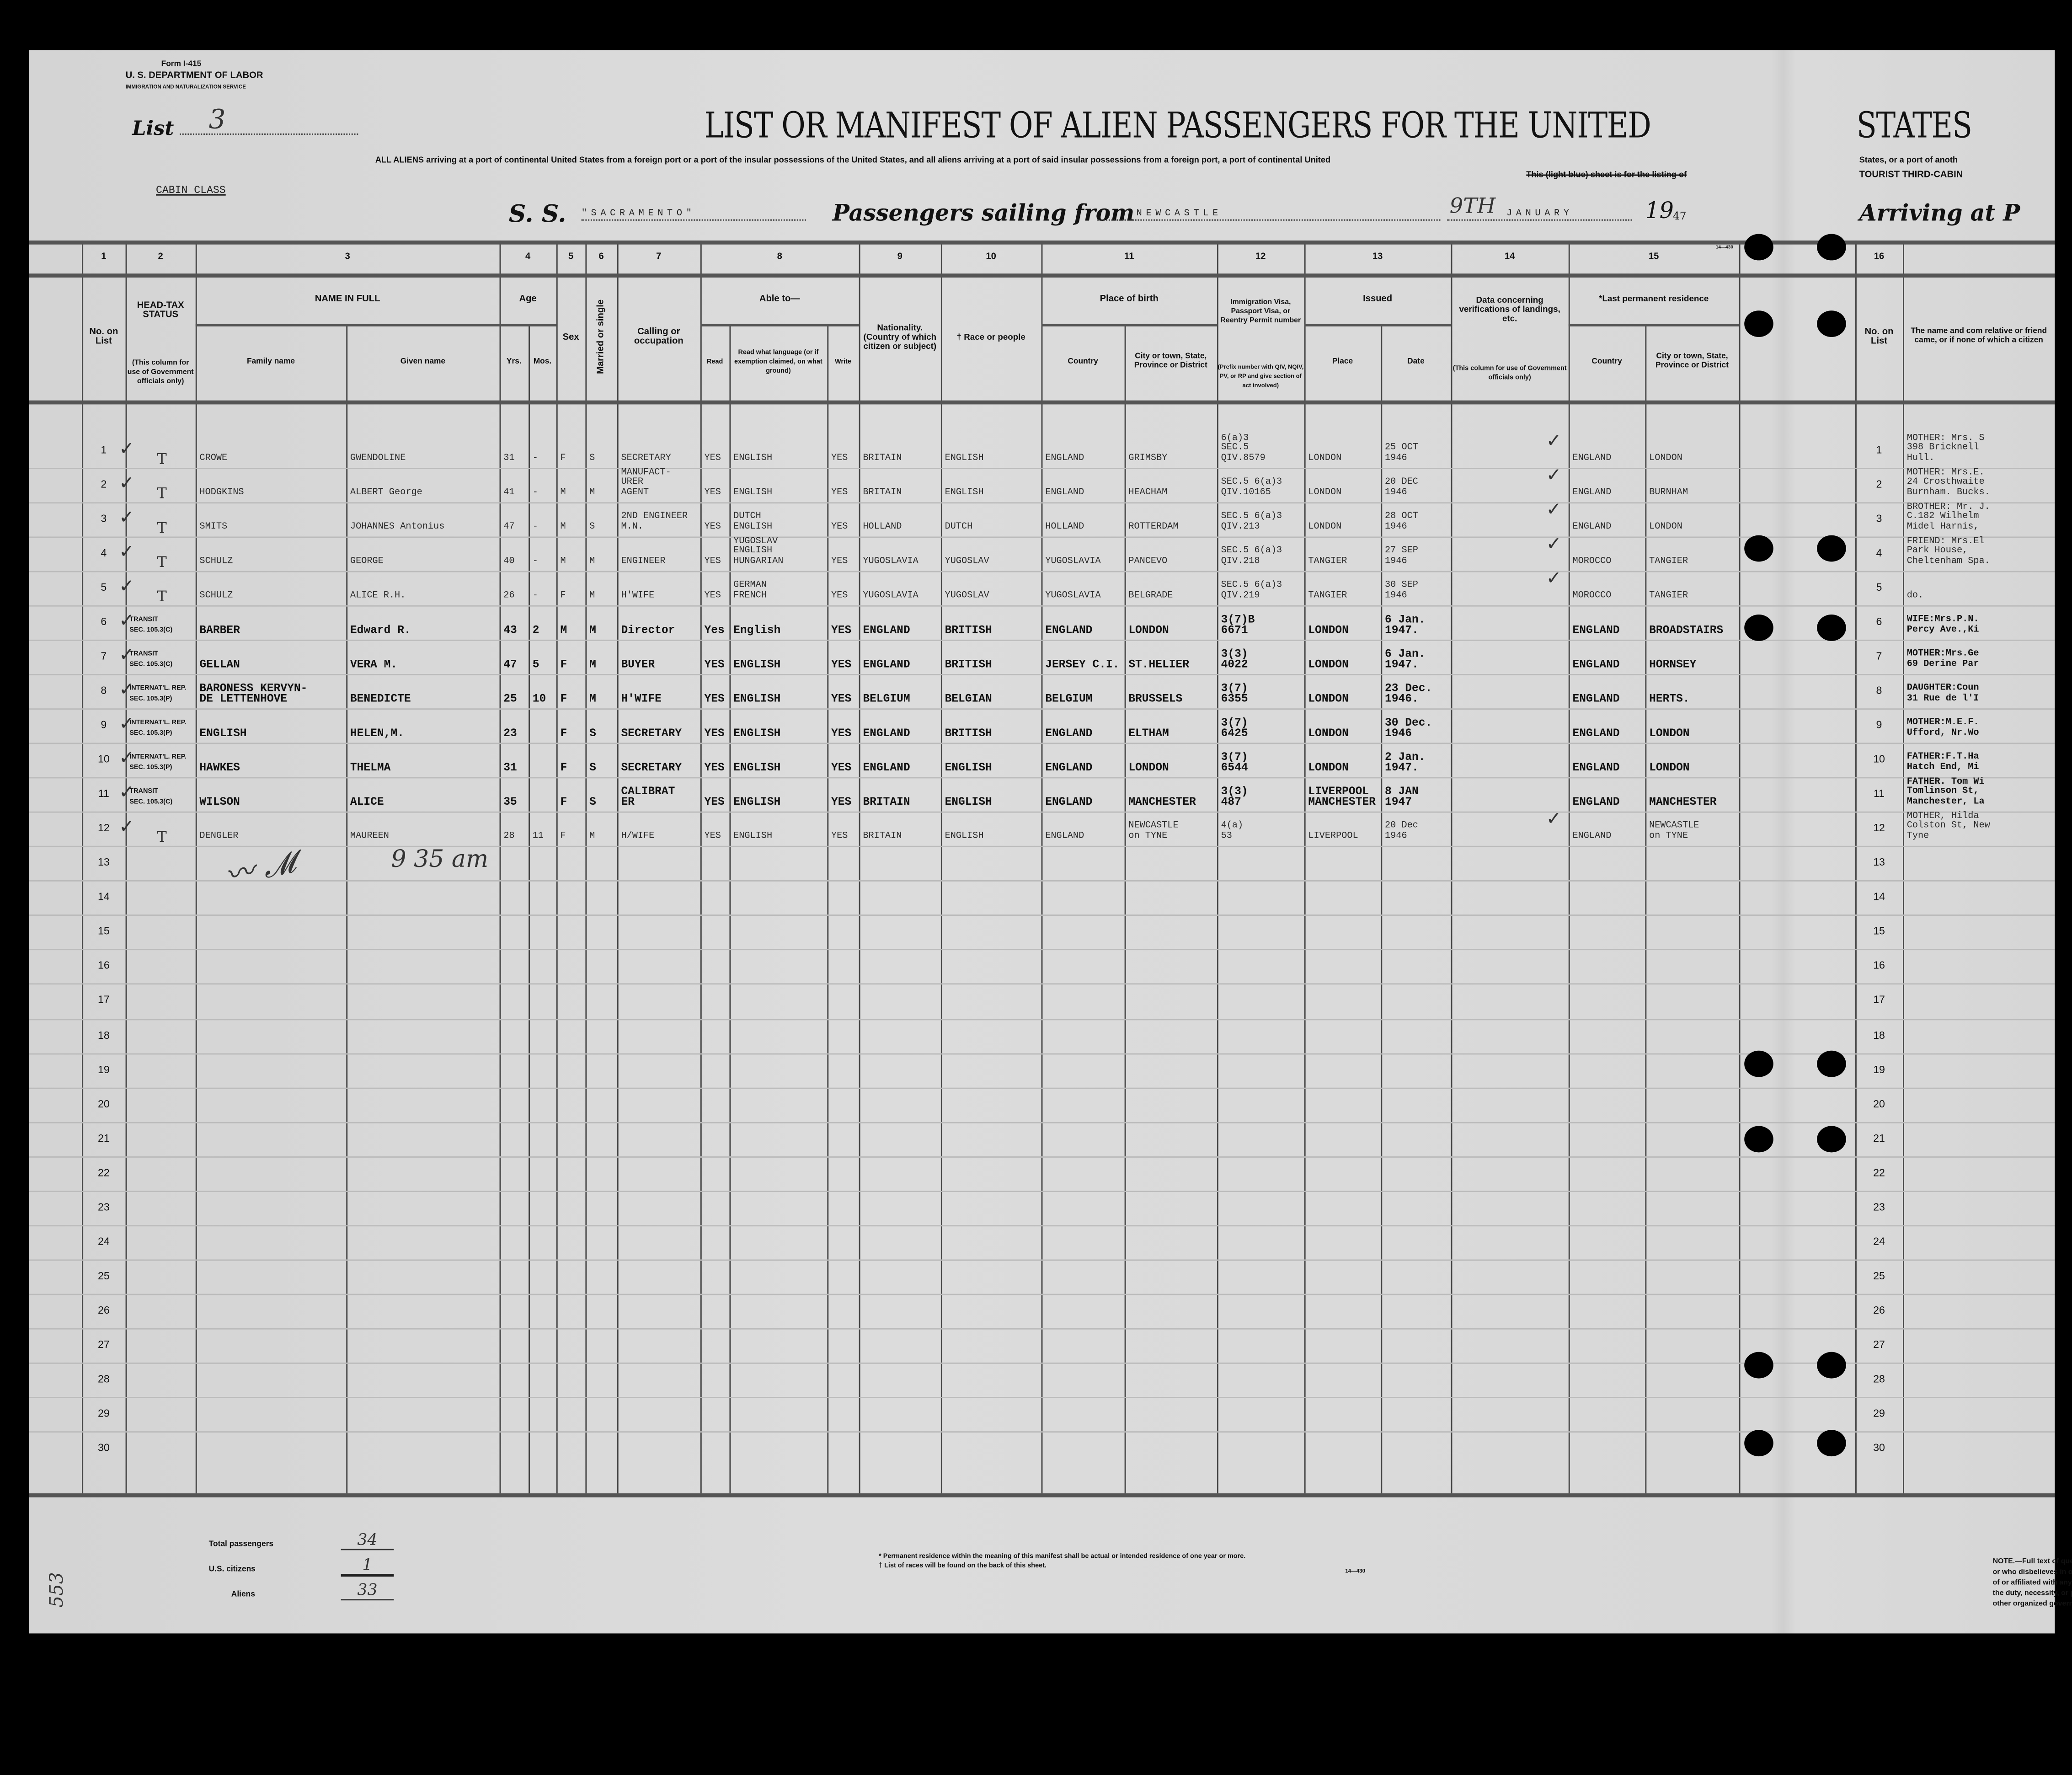 The image size is (2072, 1775). I want to click on row-number-16: 27, so click(1879, 1344).